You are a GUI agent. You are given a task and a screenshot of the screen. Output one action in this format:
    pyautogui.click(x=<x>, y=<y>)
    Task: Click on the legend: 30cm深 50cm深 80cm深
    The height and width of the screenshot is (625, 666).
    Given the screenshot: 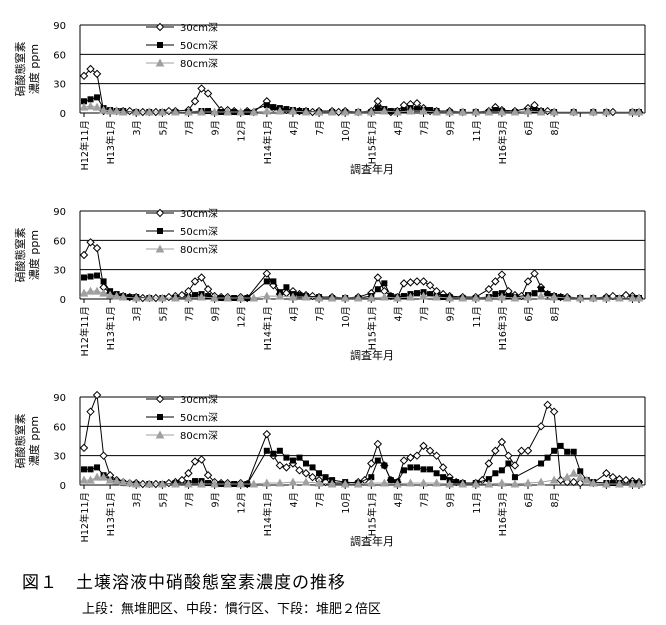 What is the action you would take?
    pyautogui.click(x=182, y=232)
    